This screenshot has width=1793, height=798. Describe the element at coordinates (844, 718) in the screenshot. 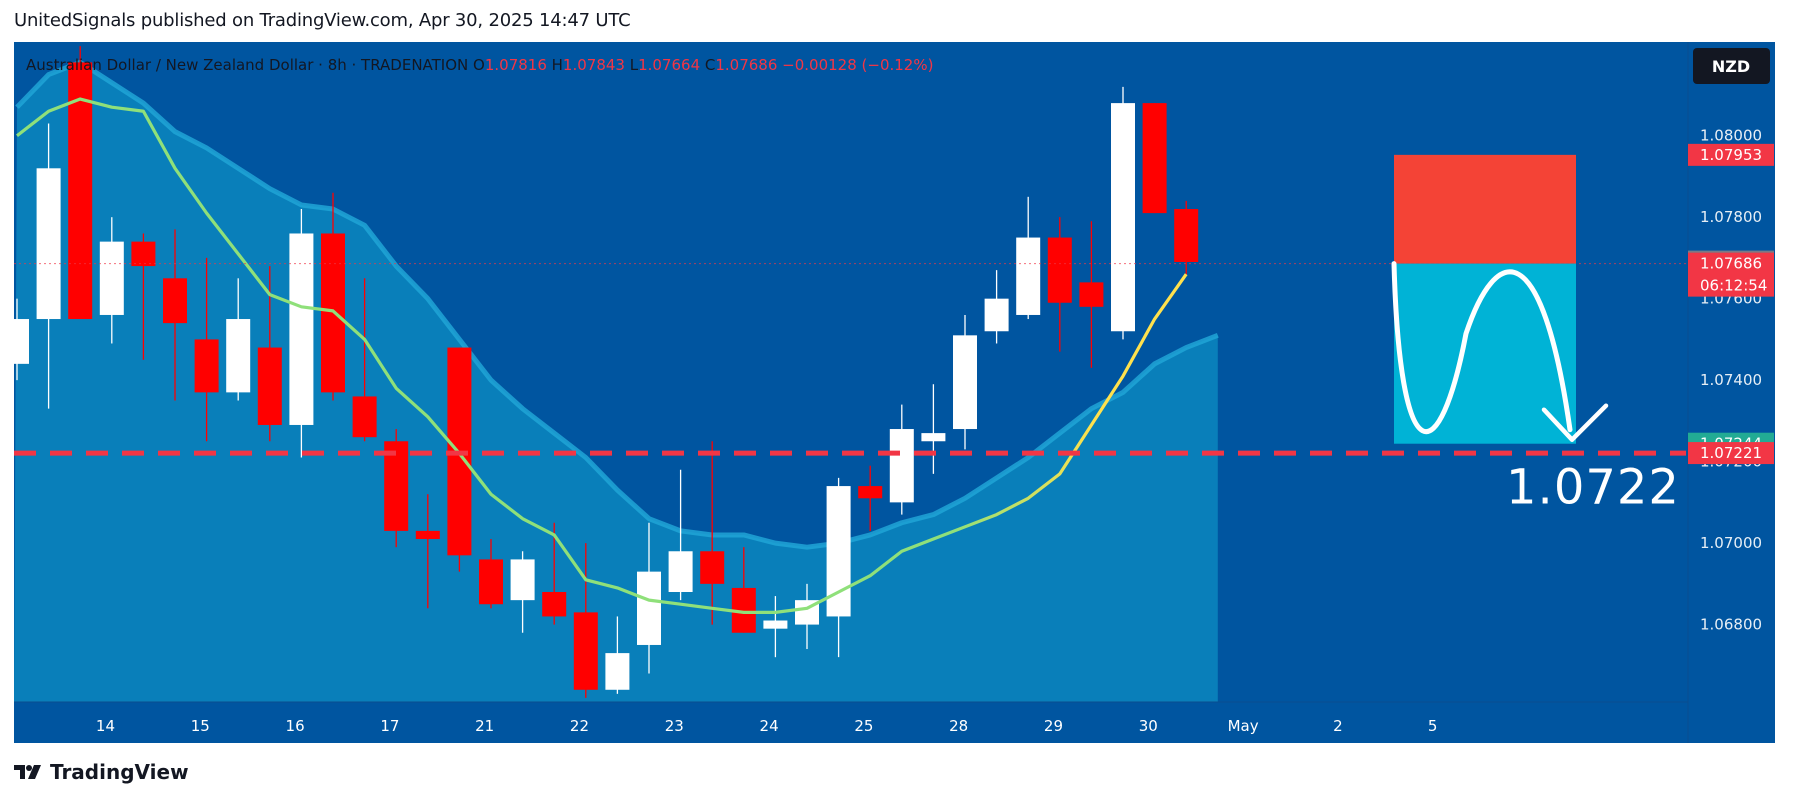

I see `time-axis: 1 14 15 16 17 21 22 23 24 25 28 29 30 May 2 5` at that location.